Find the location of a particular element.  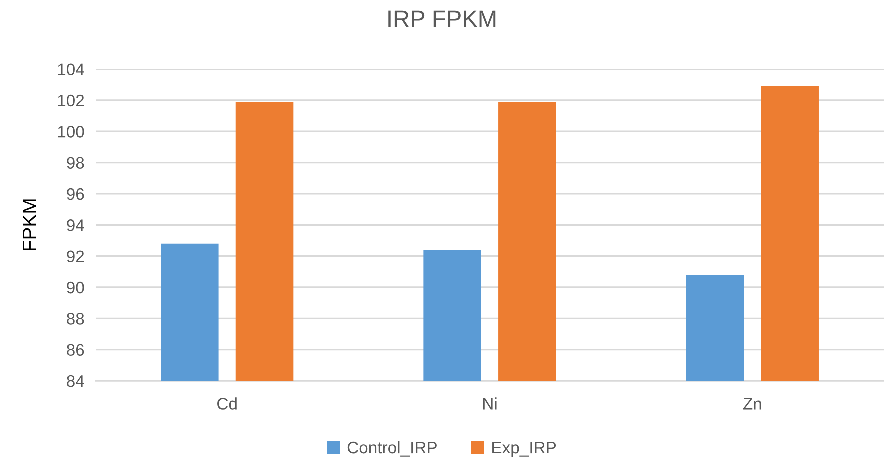

y-tick-label: 98 is located at coordinates (75, 163).